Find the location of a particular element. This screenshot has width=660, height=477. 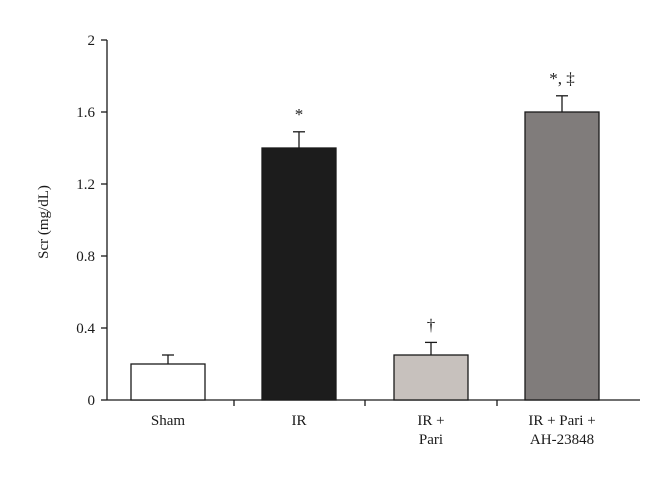

y-tick-label: 1.6 is located at coordinates (85, 113).